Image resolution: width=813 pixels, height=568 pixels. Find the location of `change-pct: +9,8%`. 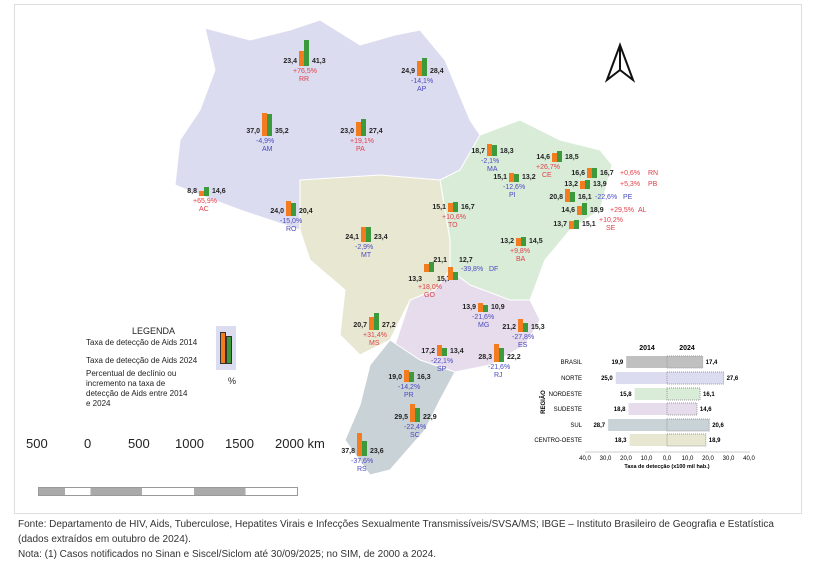

change-pct: +9,8% is located at coordinates (520, 251).